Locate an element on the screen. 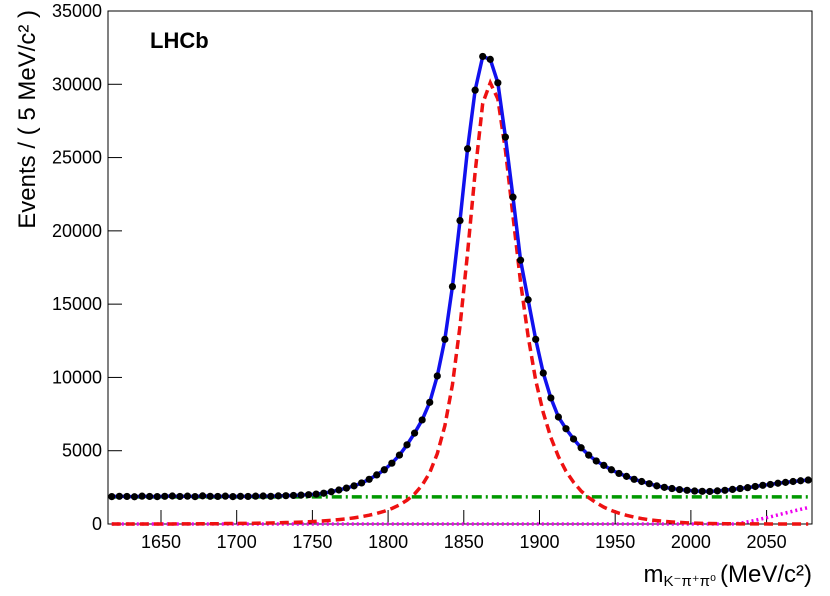 The image size is (830, 596). y-tick-label: 30000 is located at coordinates (77, 84).